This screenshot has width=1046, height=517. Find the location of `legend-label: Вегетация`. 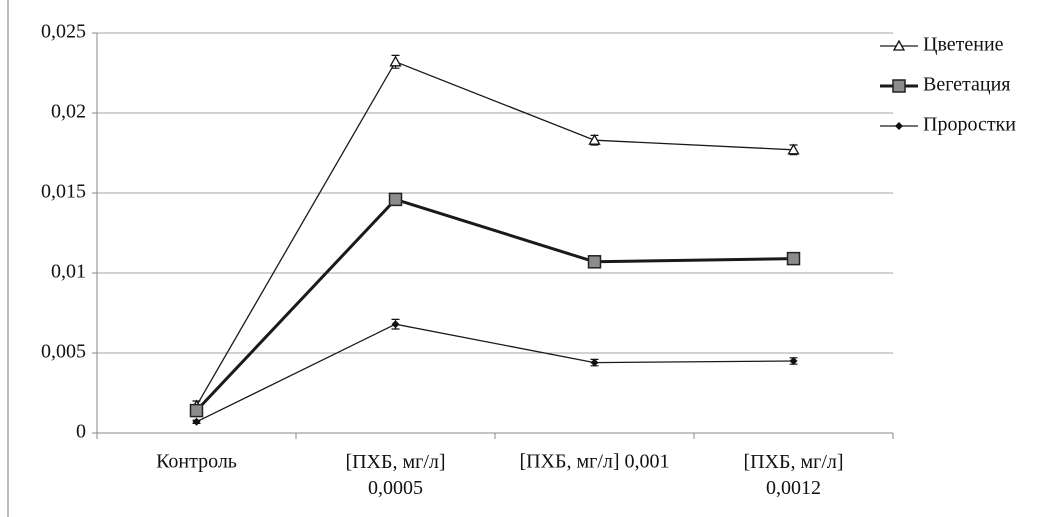

legend-label: Вегетация is located at coordinates (967, 85).